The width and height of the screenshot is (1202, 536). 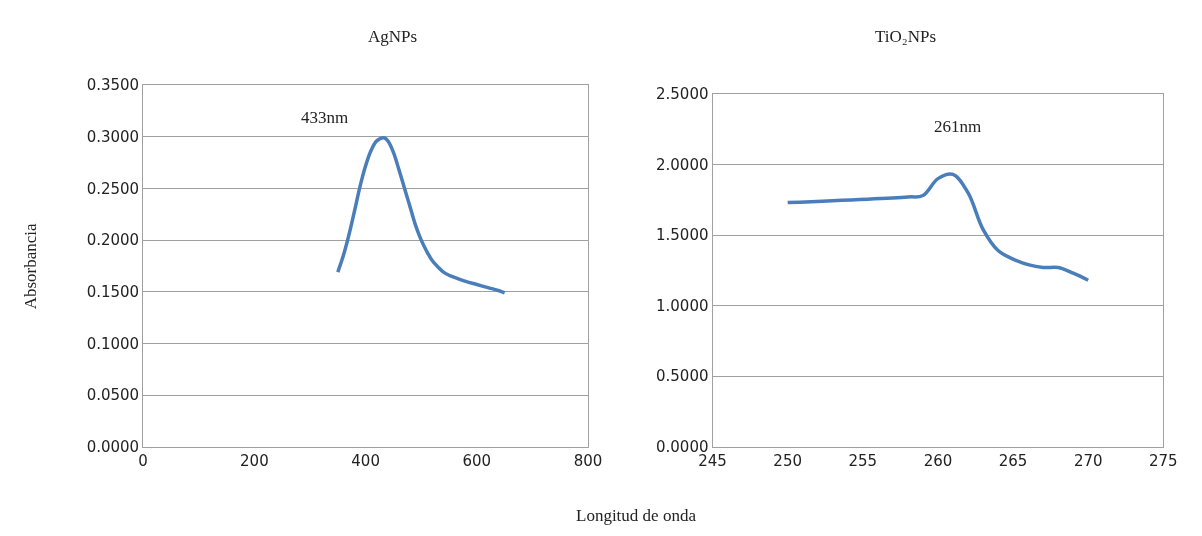 I want to click on y-tick-label: 0.5000, so click(x=682, y=376).